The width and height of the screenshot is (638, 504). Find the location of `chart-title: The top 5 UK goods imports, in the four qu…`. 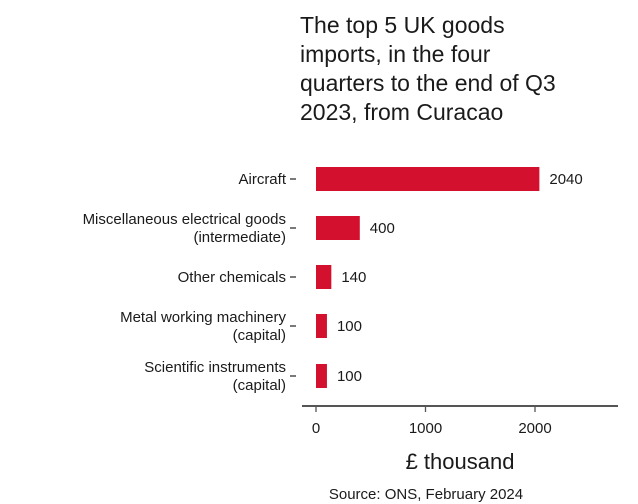

chart-title: The top 5 UK goods imports, in the four qu… is located at coordinates (428, 68).